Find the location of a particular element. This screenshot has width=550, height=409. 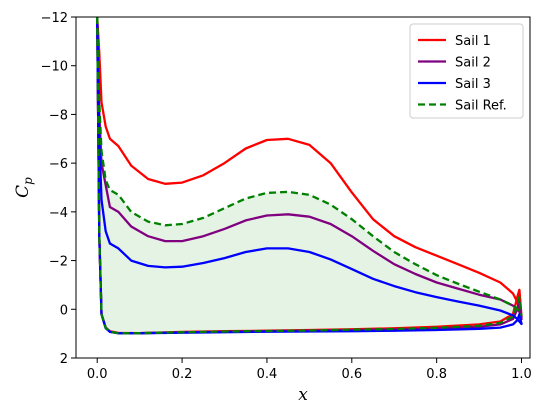

legend-item-sail-ref: Sail Ref. is located at coordinates (462, 106).